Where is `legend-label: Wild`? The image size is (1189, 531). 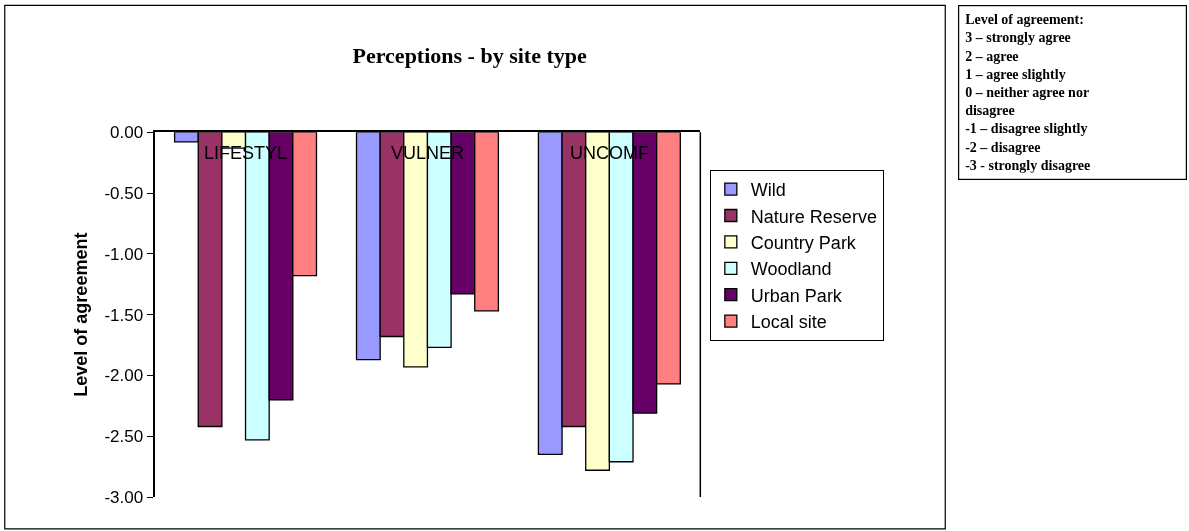 legend-label: Wild is located at coordinates (768, 190).